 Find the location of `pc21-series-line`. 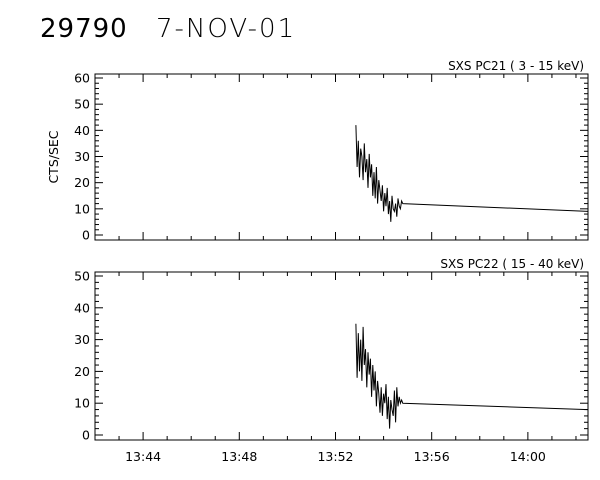

pc21-series-line is located at coordinates (472, 173).